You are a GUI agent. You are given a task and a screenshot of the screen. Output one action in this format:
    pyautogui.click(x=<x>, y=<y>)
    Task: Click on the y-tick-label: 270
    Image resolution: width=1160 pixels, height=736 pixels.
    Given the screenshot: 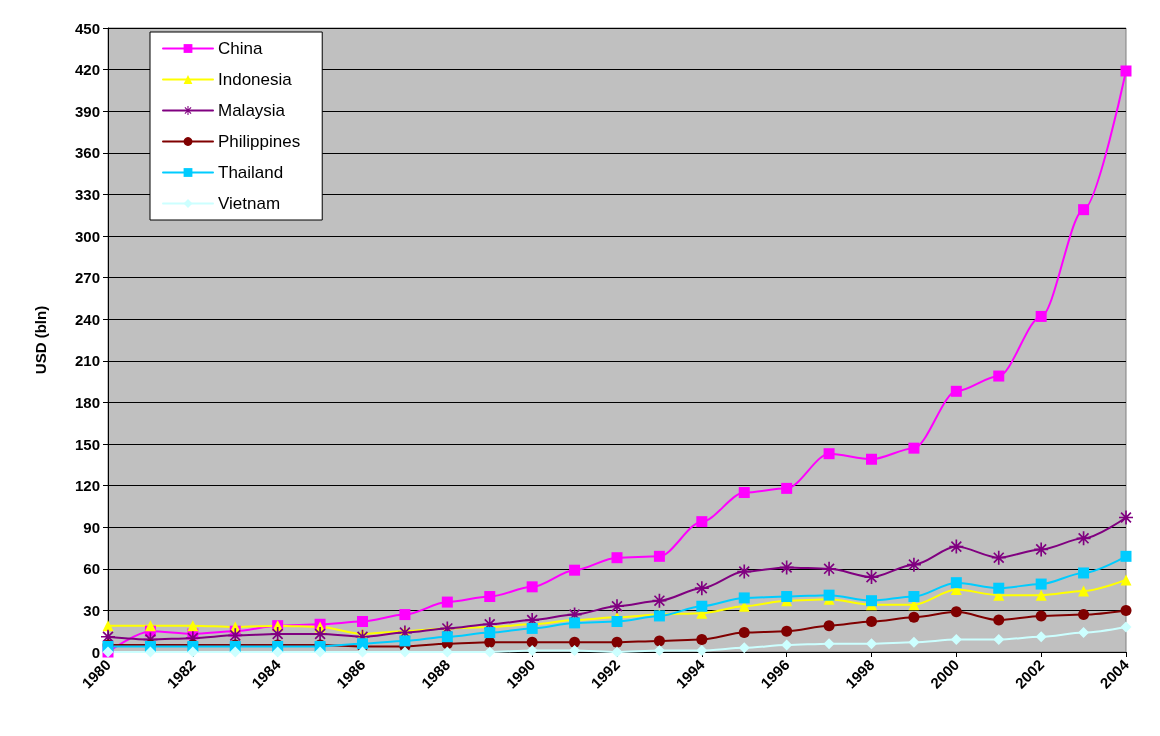 What is the action you would take?
    pyautogui.click(x=87, y=278)
    